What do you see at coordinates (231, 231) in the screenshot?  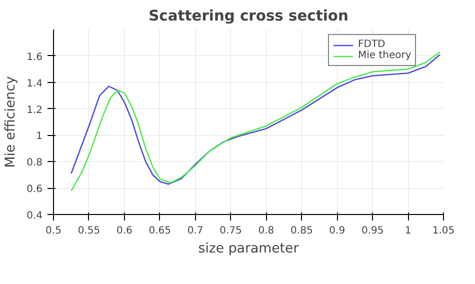 I see `x-tick-label: 0.75` at bounding box center [231, 231].